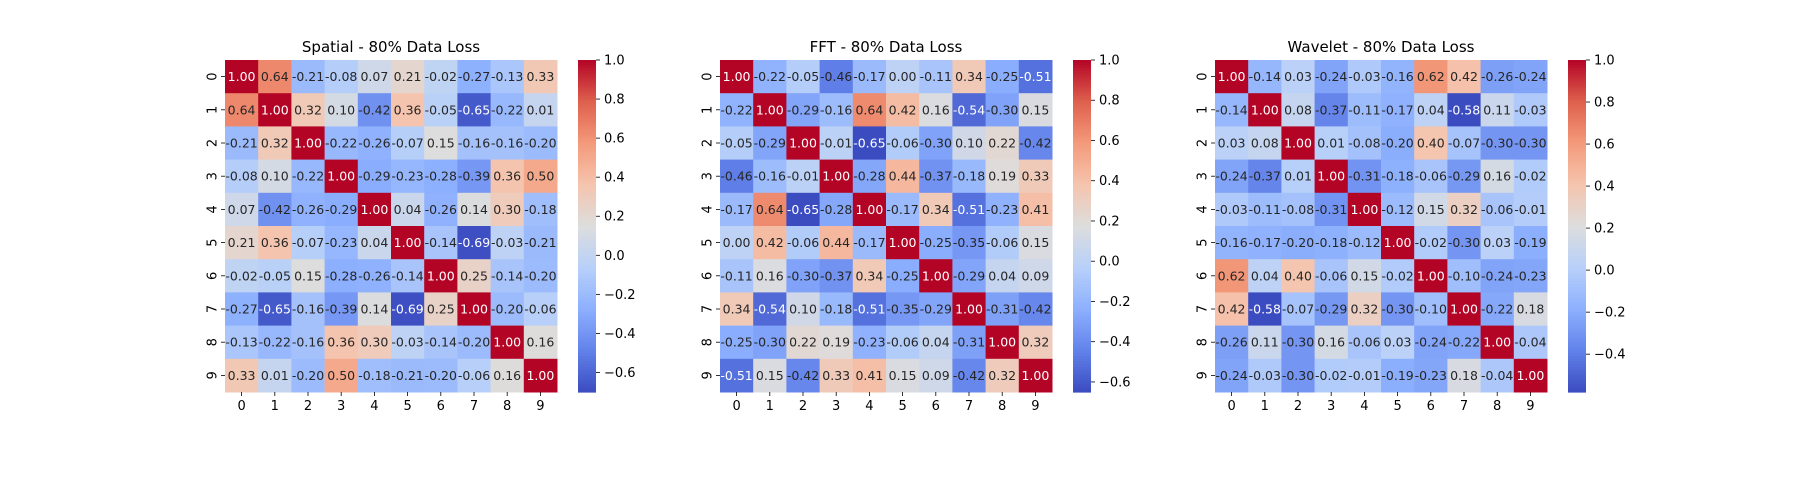 The width and height of the screenshot is (1800, 500). What do you see at coordinates (1398, 342) in the screenshot?
I see `cell-value-label: 0.03` at bounding box center [1398, 342].